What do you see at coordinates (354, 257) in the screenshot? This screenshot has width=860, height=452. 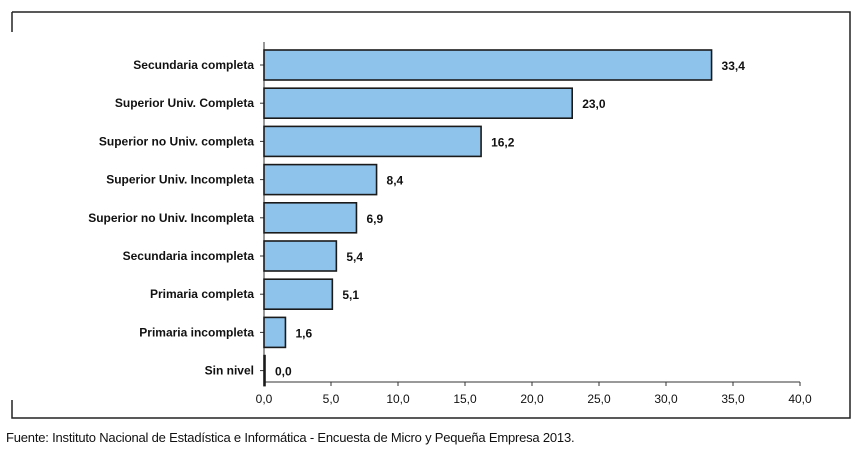 I see `data-label: 5,4` at bounding box center [354, 257].